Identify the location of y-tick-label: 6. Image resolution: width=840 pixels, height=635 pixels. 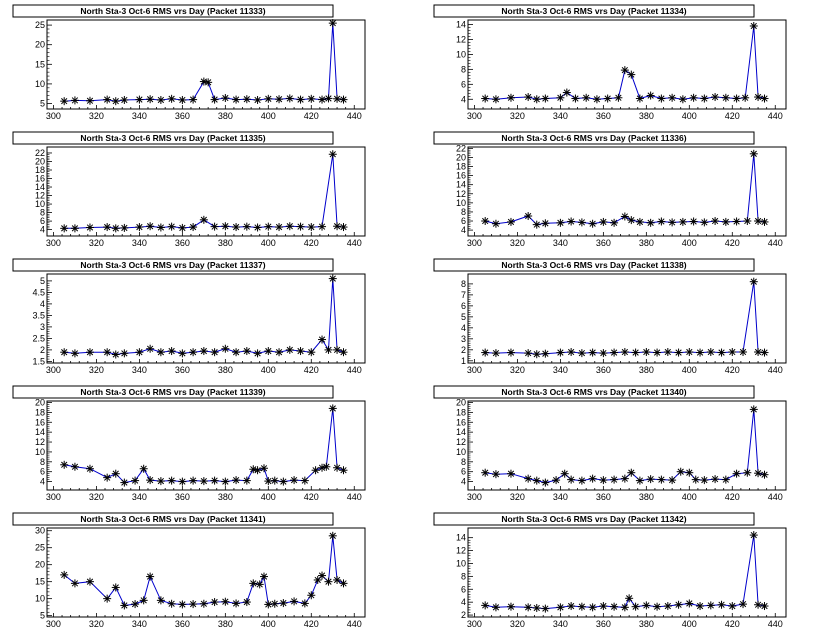
(42, 221).